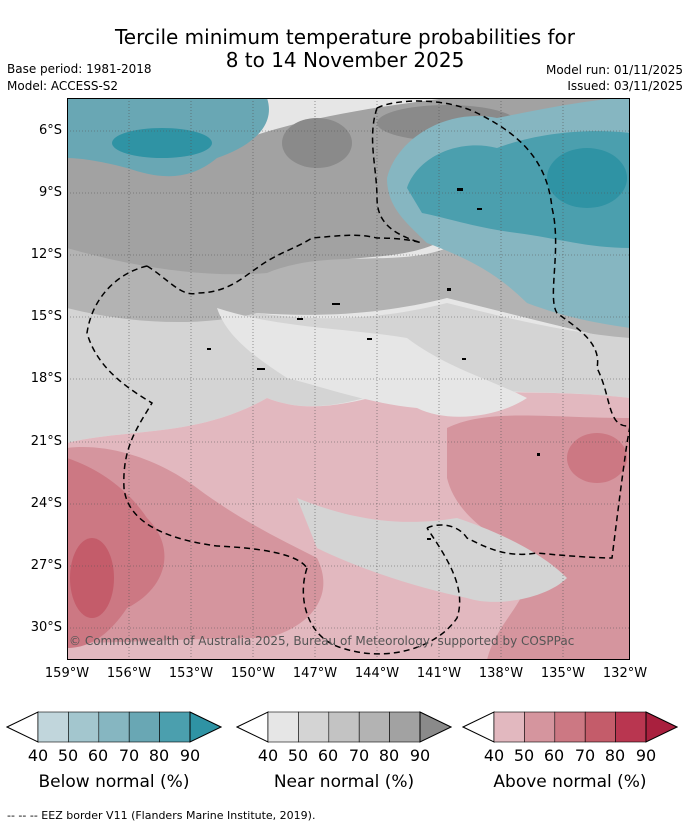 This screenshot has height=827, width=690. I want to click on model-run-label: Model run: 01/11/2025, so click(614, 70).